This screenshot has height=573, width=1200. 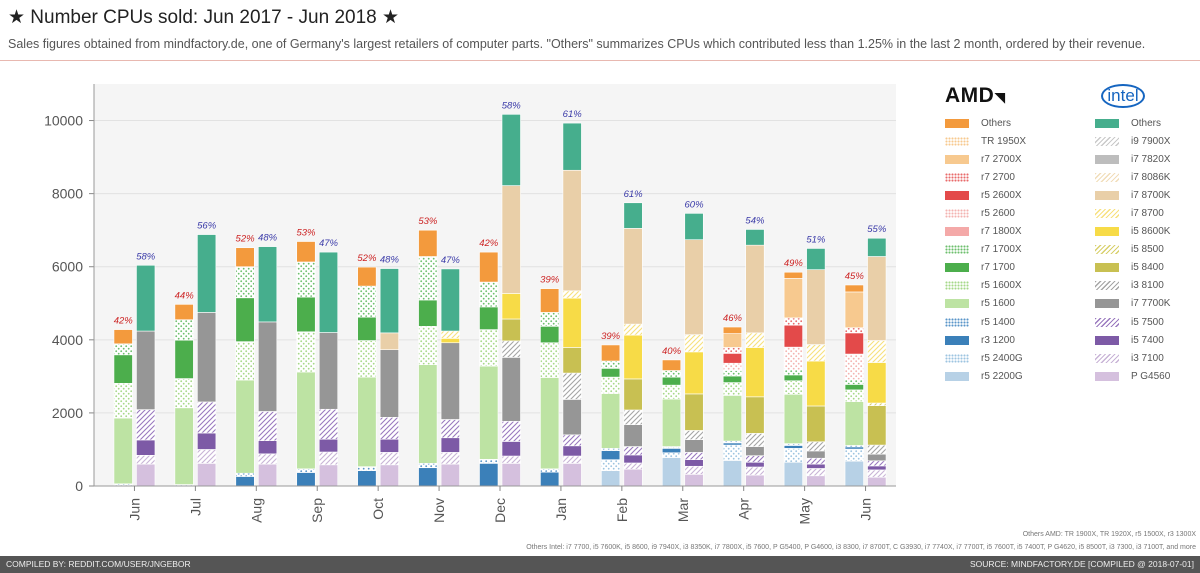 What do you see at coordinates (1001, 159) in the screenshot?
I see `legend-label: r7 2700X` at bounding box center [1001, 159].